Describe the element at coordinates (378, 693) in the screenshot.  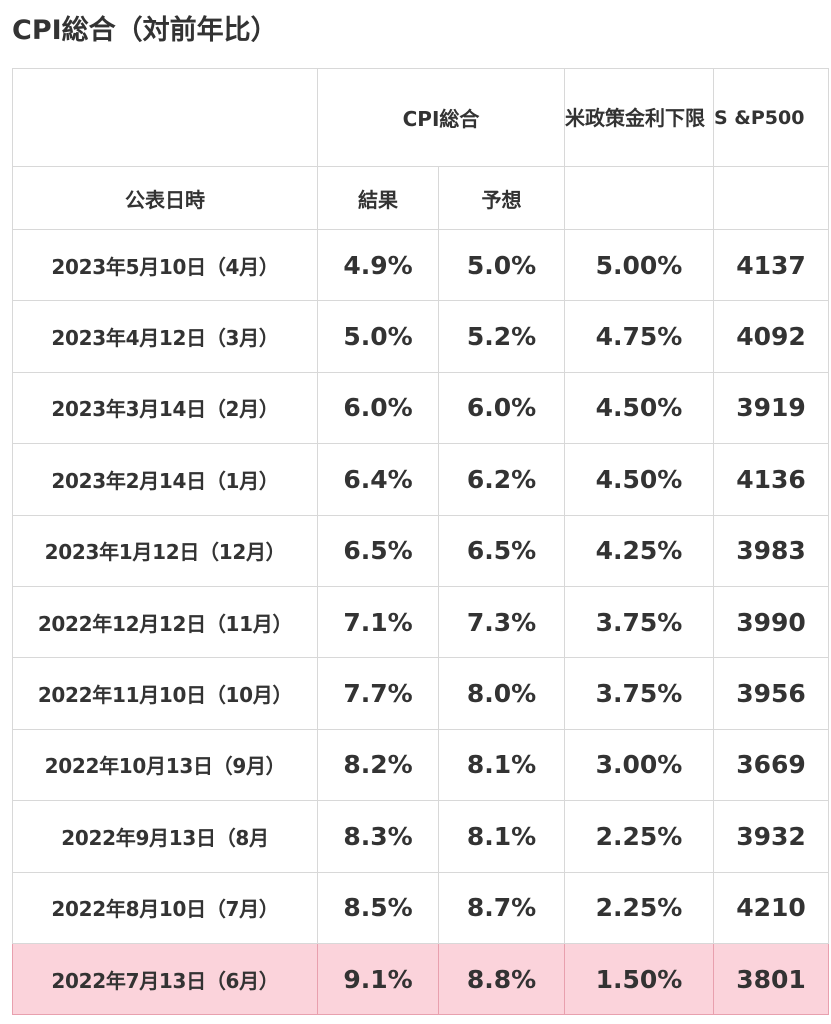
I see `result-cell: 7.7%` at that location.